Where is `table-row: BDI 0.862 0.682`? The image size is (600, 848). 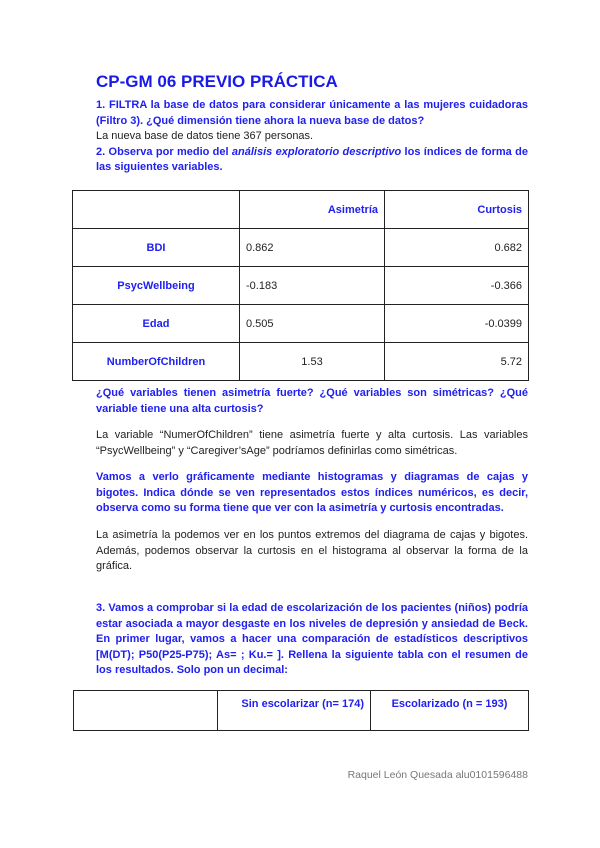
table-row: BDI 0.862 0.682 is located at coordinates (300, 247).